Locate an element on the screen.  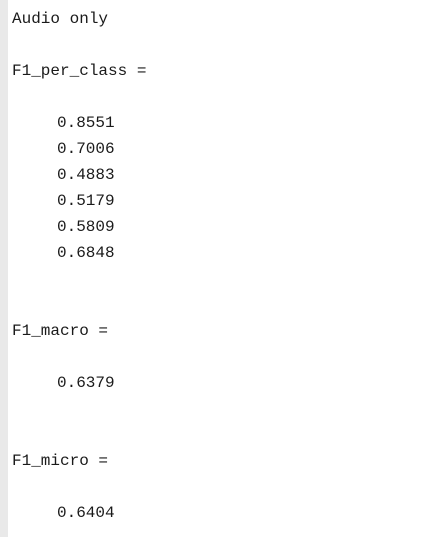
f1-micro-value: 0.6404 is located at coordinates (86, 513).